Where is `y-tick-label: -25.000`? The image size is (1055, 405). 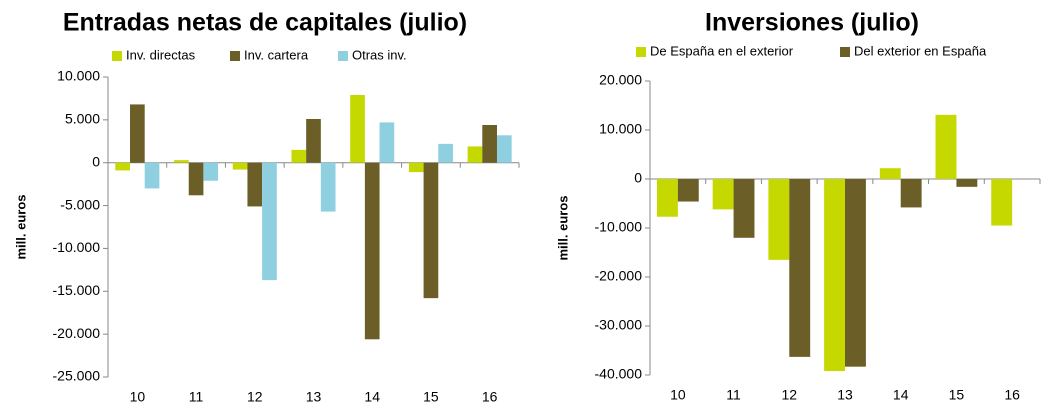 y-tick-label: -25.000 is located at coordinates (77, 376).